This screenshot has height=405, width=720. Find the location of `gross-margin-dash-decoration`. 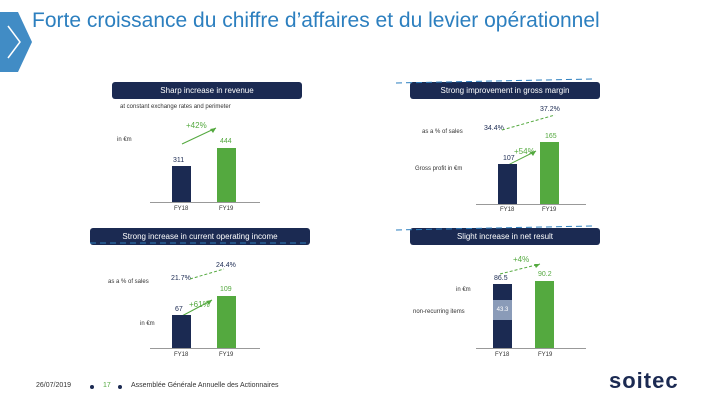

gross-margin-dash-decoration is located at coordinates (494, 81).